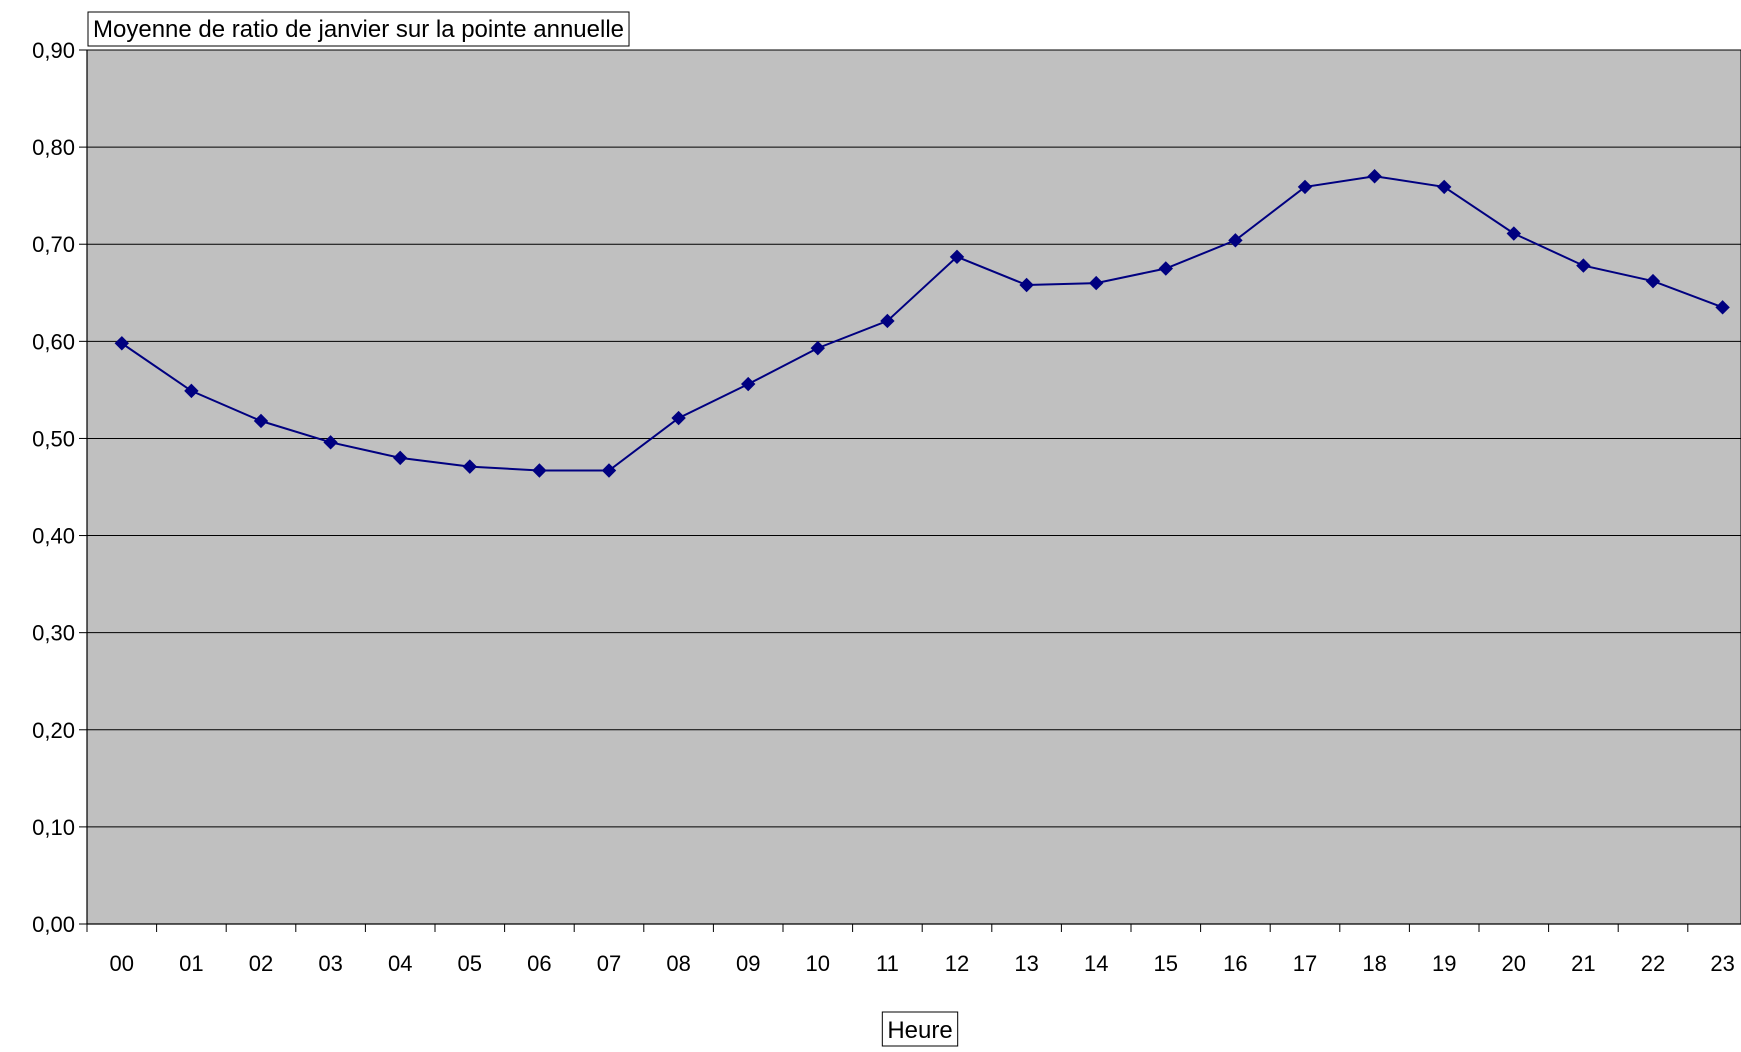 The width and height of the screenshot is (1741, 1052). Describe the element at coordinates (1166, 963) in the screenshot. I see `x-tick-label: 15` at that location.